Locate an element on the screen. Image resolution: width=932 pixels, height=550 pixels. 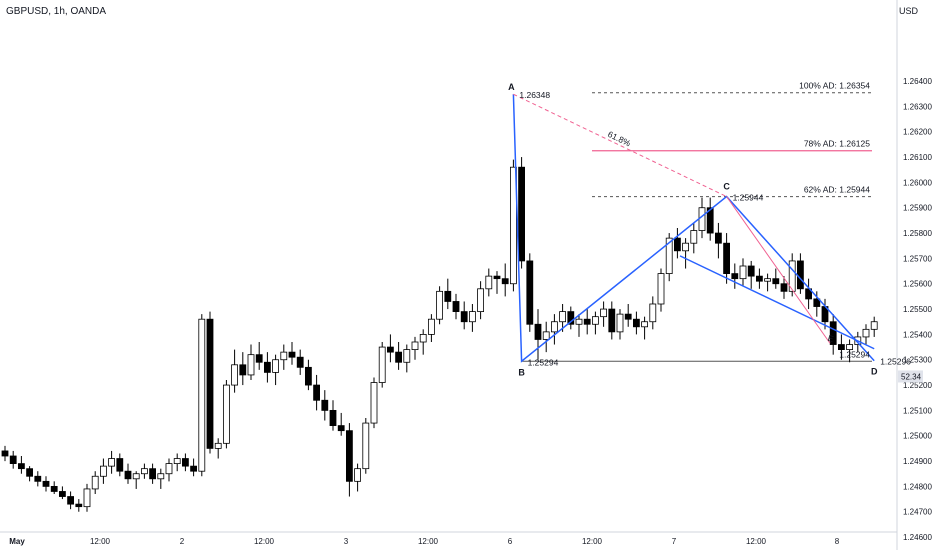
level-label: 78% AD: 1.26125 is located at coordinates (837, 144).